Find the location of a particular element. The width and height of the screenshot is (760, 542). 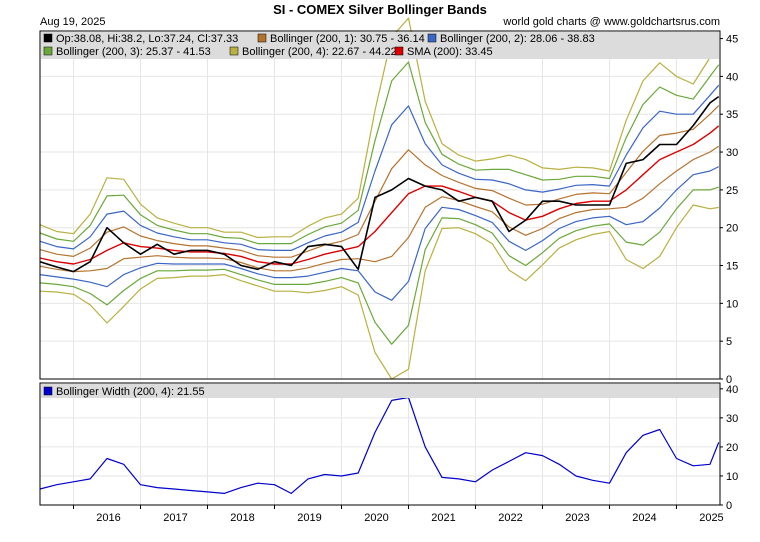

width-y-tick-label: 10 is located at coordinates (732, 477).